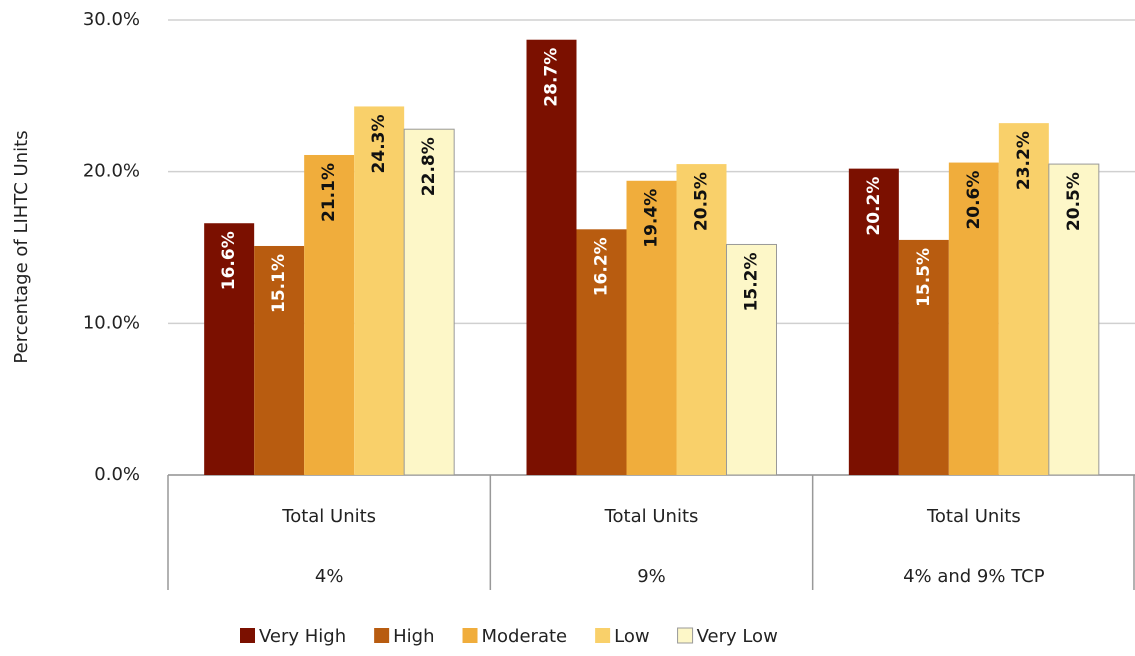  Describe the element at coordinates (229, 260) in the screenshot. I see `data-label: 16.6%` at that location.